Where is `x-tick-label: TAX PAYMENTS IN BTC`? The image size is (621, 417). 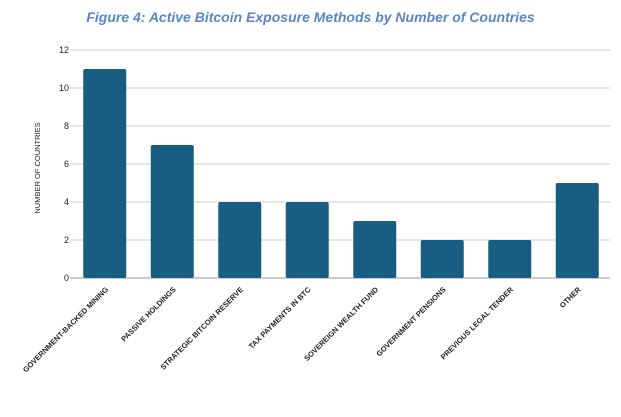
x-tick-label: TAX PAYMENTS IN BTC is located at coordinates (280, 318).